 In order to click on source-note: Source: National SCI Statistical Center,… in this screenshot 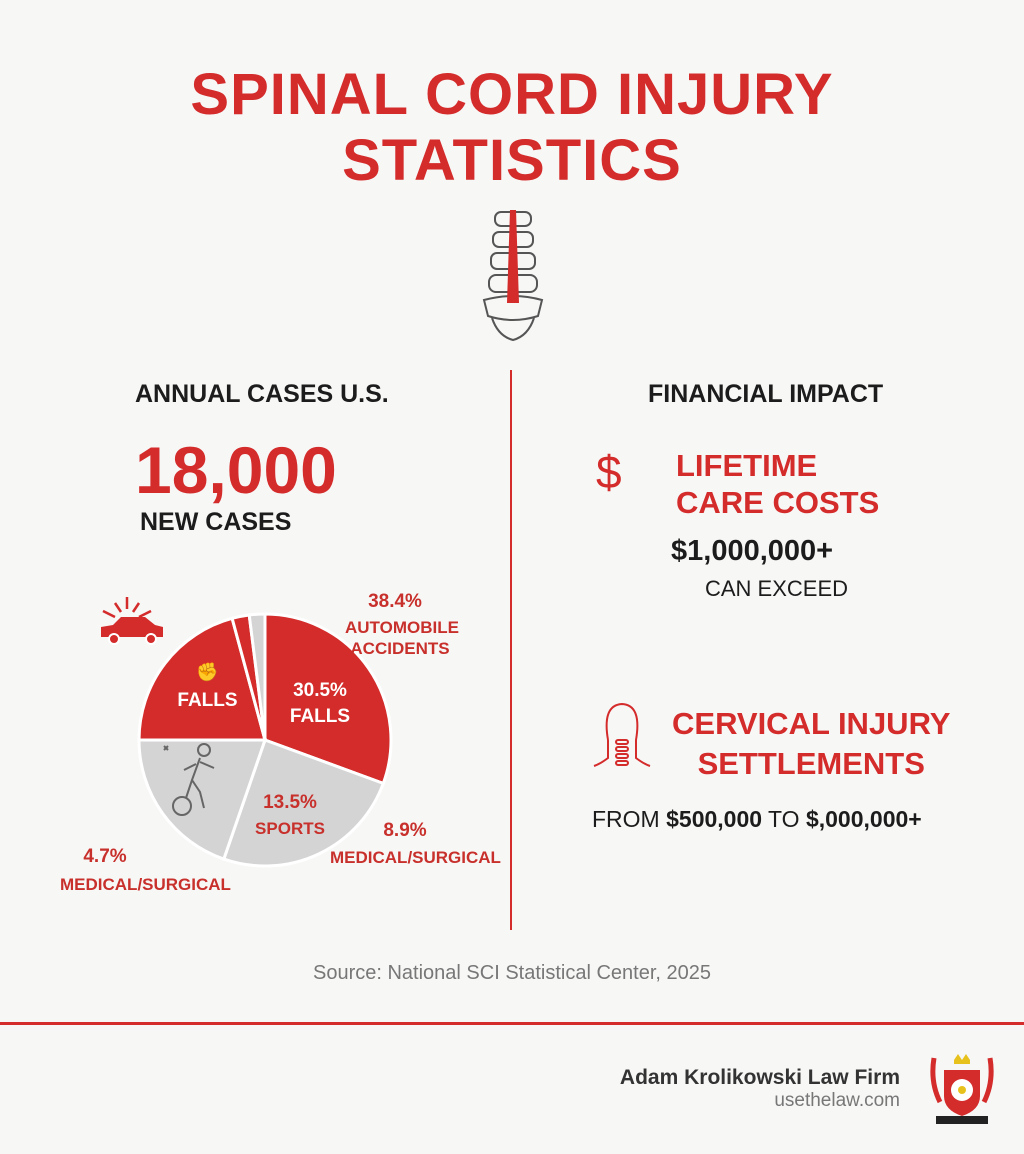, I will do `click(512, 973)`.